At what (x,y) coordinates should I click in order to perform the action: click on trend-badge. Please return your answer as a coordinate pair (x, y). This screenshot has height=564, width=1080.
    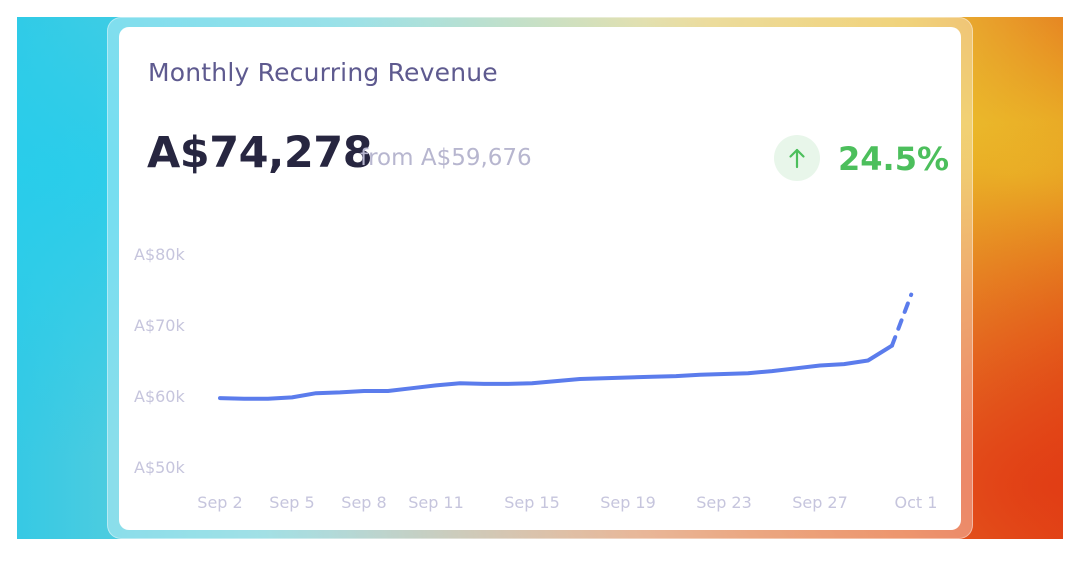
    Looking at the image, I should click on (797, 158).